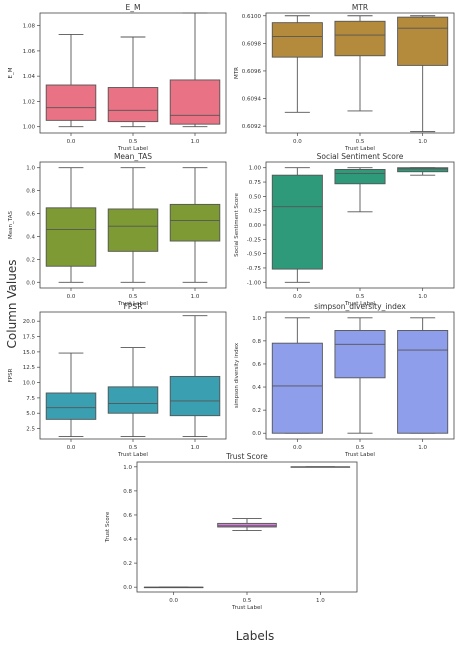 Image resolution: width=474 pixels, height=645 pixels. Describe the element at coordinates (255, 636) in the screenshot. I see `figure-xlabel: Labels` at that location.